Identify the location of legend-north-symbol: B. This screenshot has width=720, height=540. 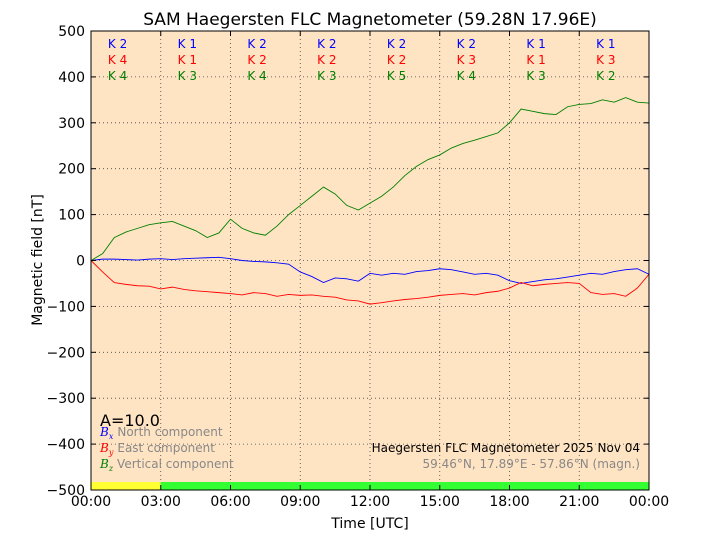
(104, 432).